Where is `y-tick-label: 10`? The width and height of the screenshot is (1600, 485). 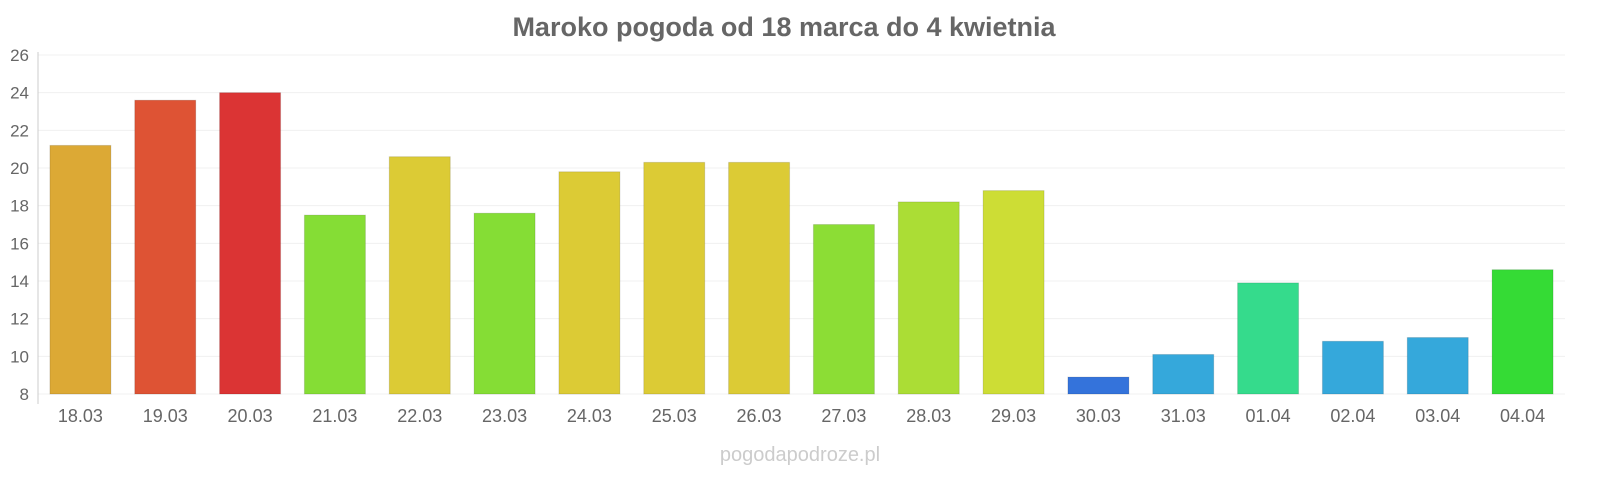 y-tick-label: 10 is located at coordinates (19, 356).